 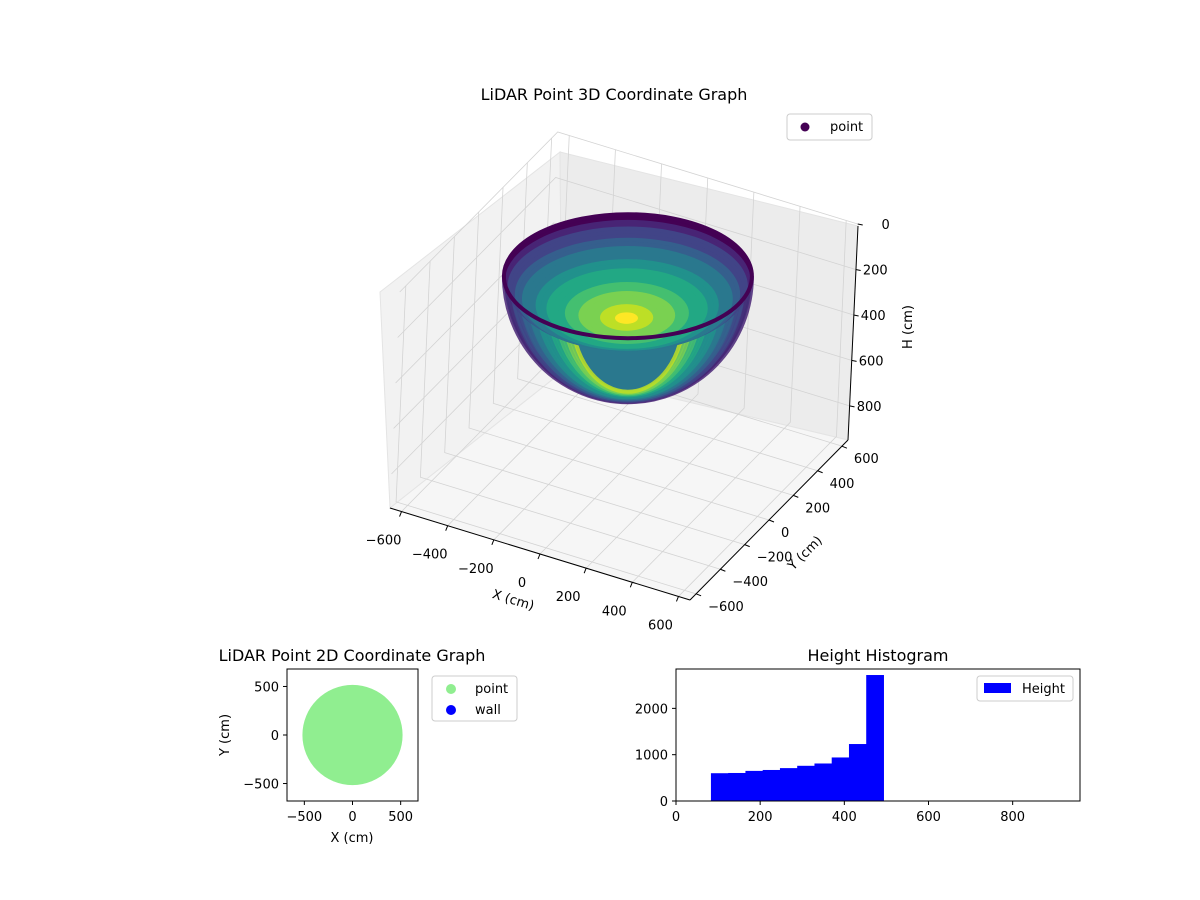 I want to click on ticks-histogram: 0 200 400 600 800 0 1000 2000, so click(x=830, y=763).